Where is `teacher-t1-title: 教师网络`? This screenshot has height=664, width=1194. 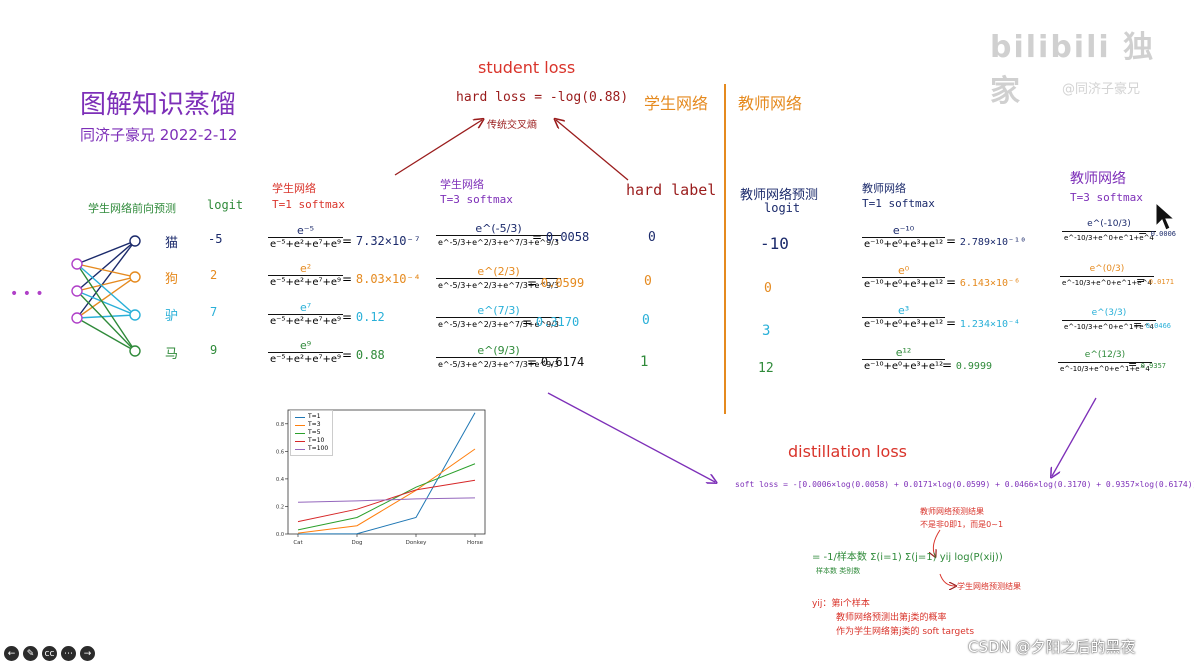 teacher-t1-title: 教师网络 is located at coordinates (884, 188).